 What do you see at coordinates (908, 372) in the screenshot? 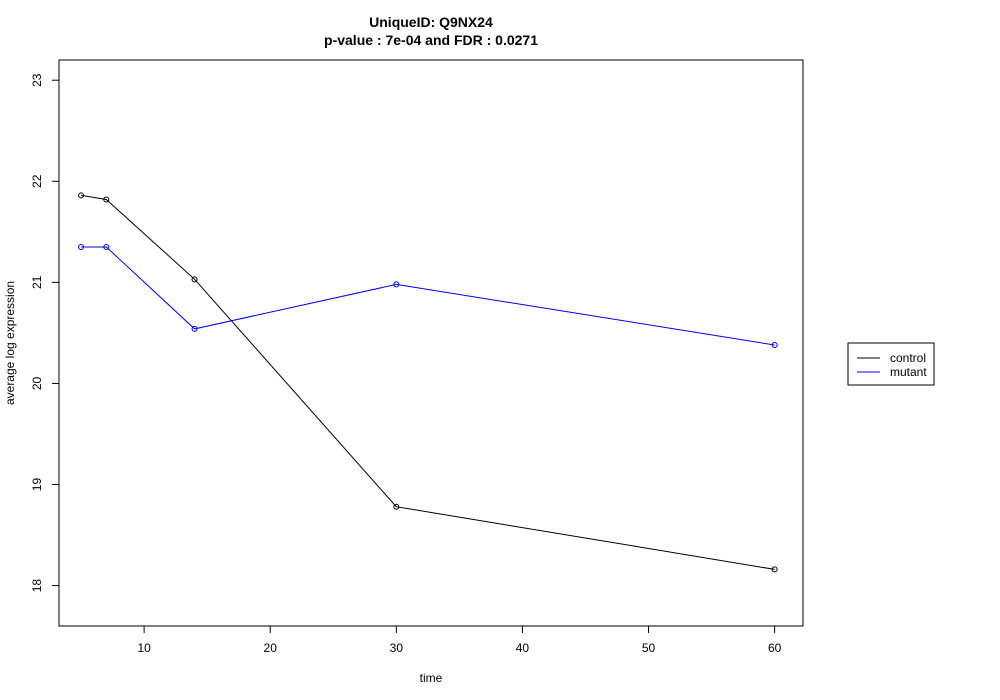
I see `legend-label-mutant: mutant` at bounding box center [908, 372].